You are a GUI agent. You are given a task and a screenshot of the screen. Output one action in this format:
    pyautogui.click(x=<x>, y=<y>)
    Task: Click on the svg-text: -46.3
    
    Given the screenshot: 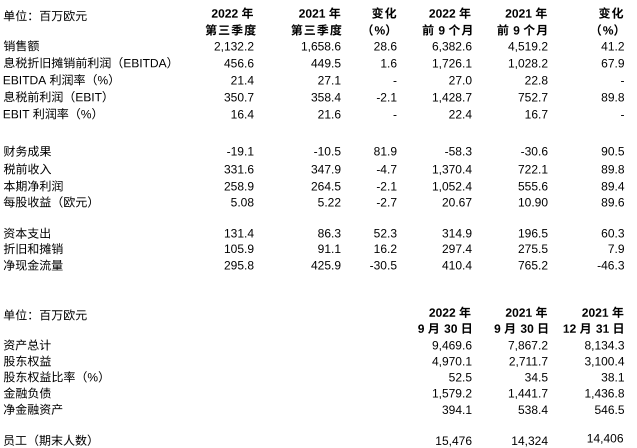 What is the action you would take?
    pyautogui.click(x=611, y=266)
    